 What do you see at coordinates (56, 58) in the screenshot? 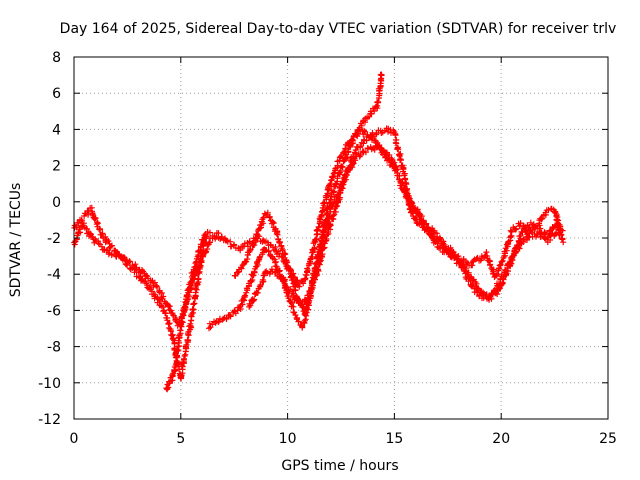
I see `y-tick-label: 8` at bounding box center [56, 58].